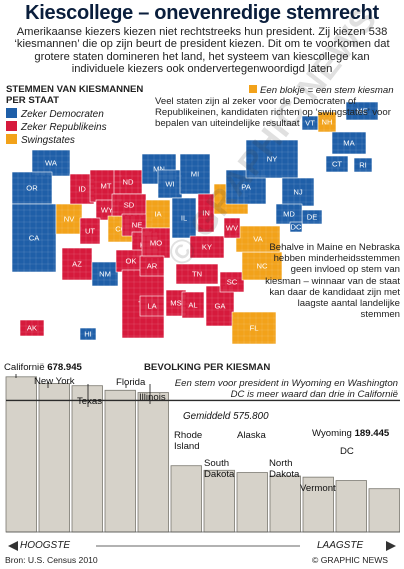 This screenshot has width=404, height=569. I want to click on state-label: MN, so click(159, 169).